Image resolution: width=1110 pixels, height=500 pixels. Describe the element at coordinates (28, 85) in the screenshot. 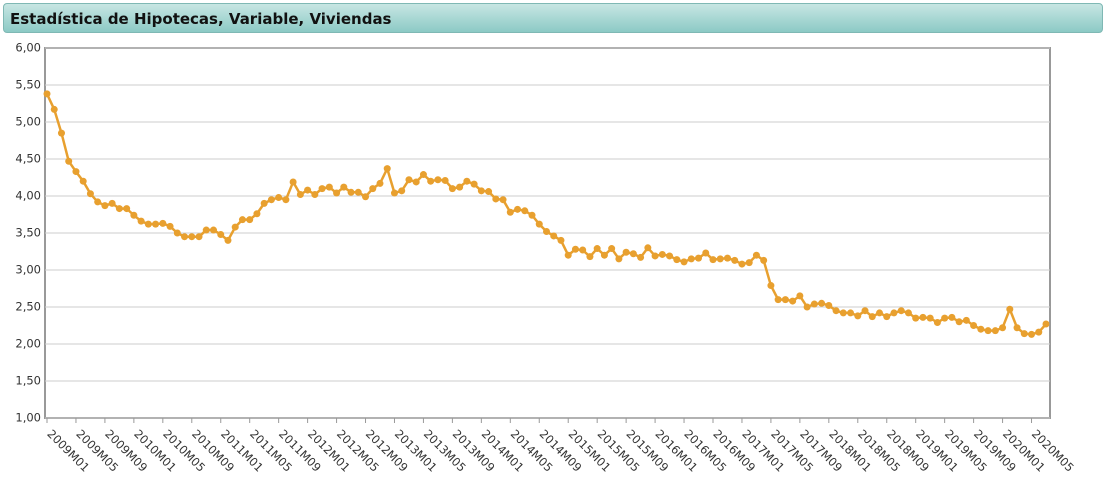

I see `y-tick-label: 5,50` at that location.